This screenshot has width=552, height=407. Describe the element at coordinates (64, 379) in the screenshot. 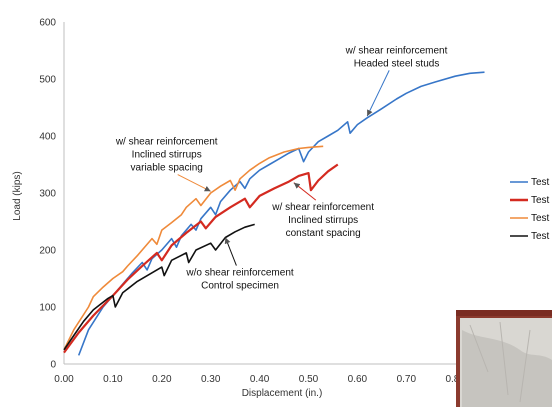

I see `x-tick-label: 0.00` at that location.